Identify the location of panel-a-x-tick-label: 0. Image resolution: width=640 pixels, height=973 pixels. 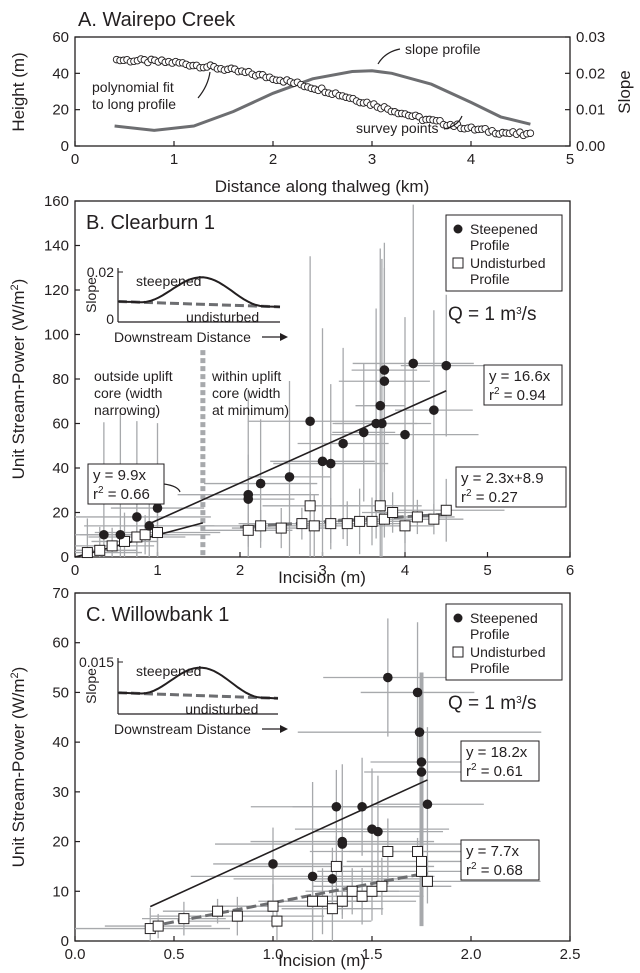
(75, 159).